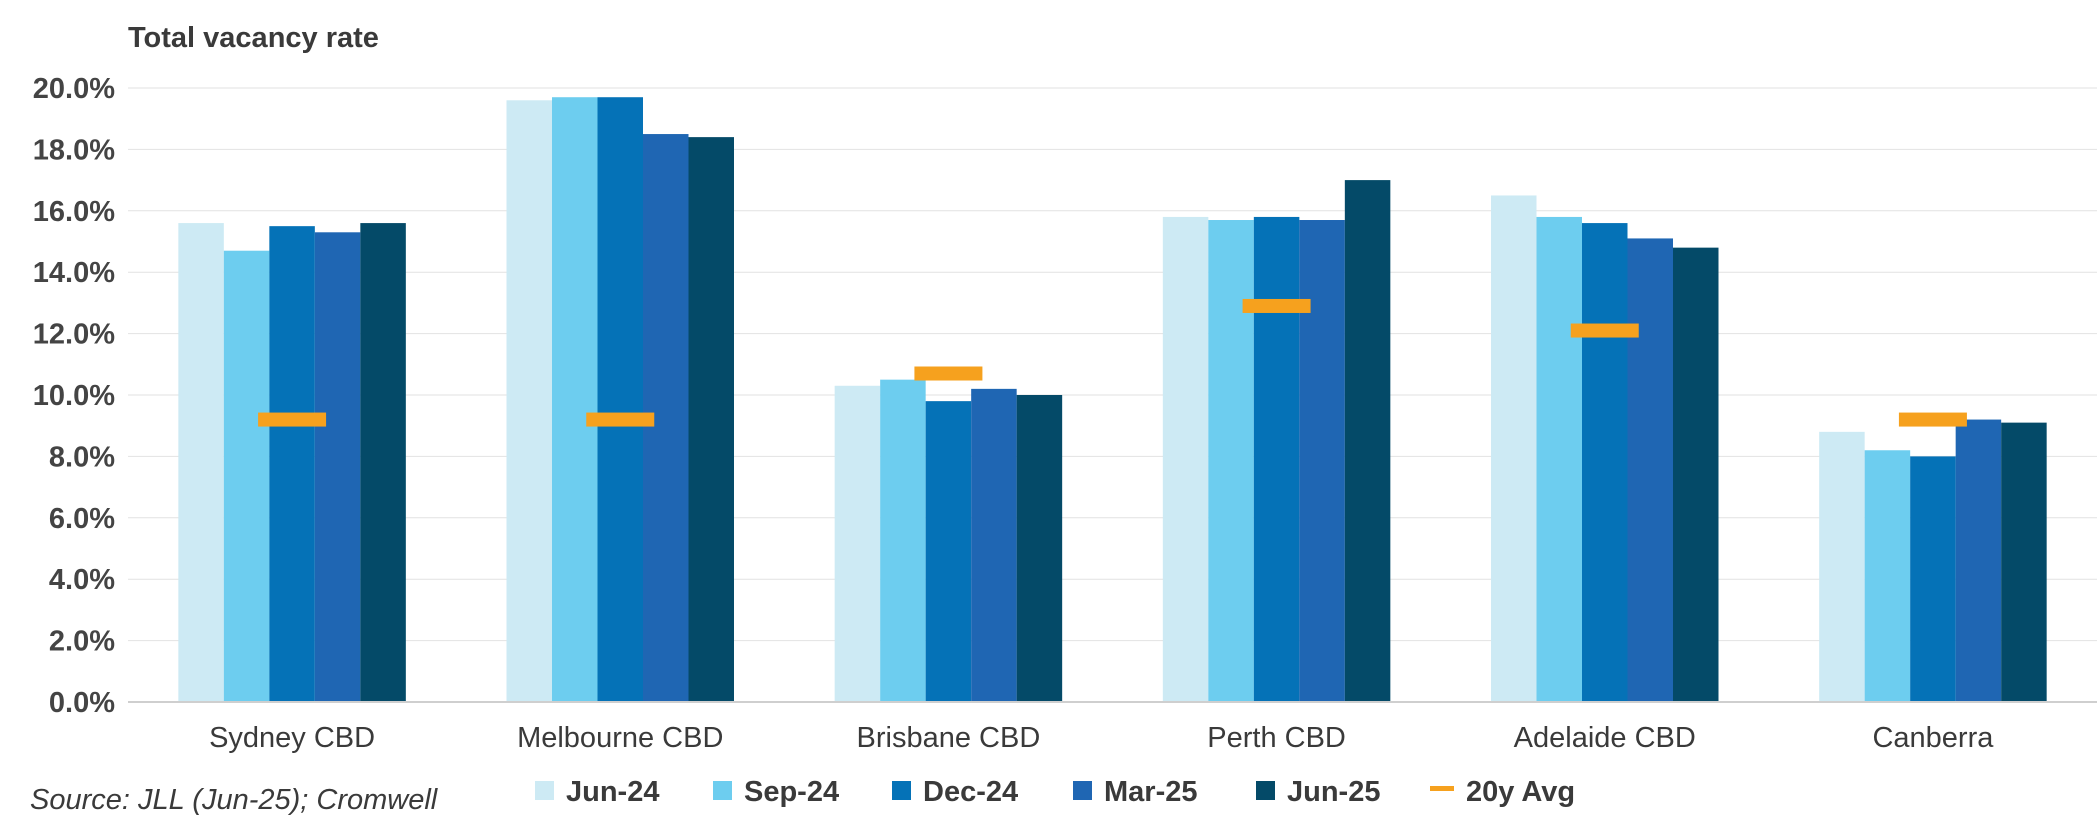  I want to click on x-tick-label: Canberra, so click(1933, 738).